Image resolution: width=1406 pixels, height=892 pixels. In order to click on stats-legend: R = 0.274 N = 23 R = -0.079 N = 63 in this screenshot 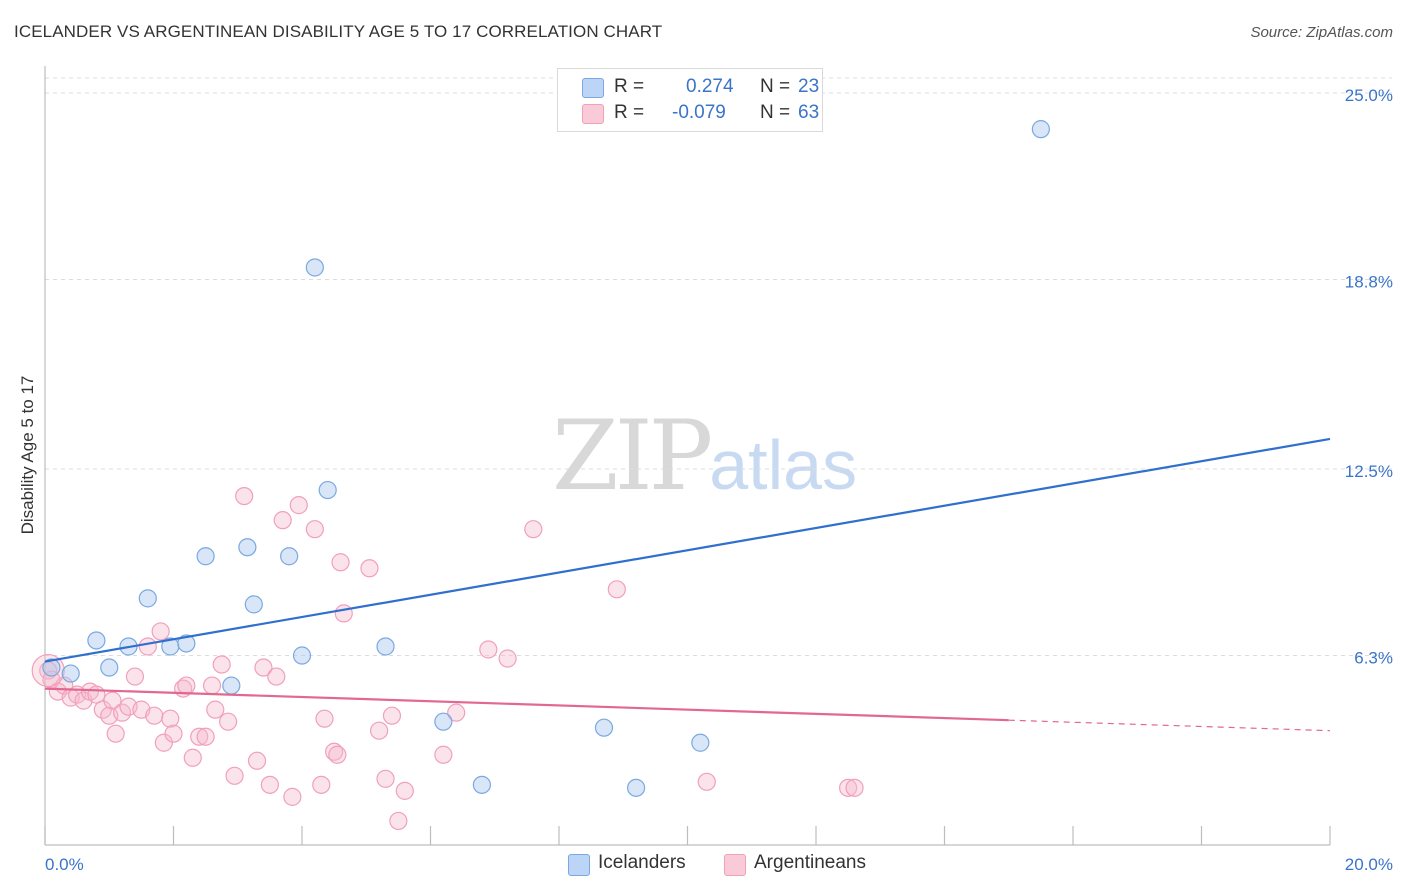, I will do `click(690, 100)`.